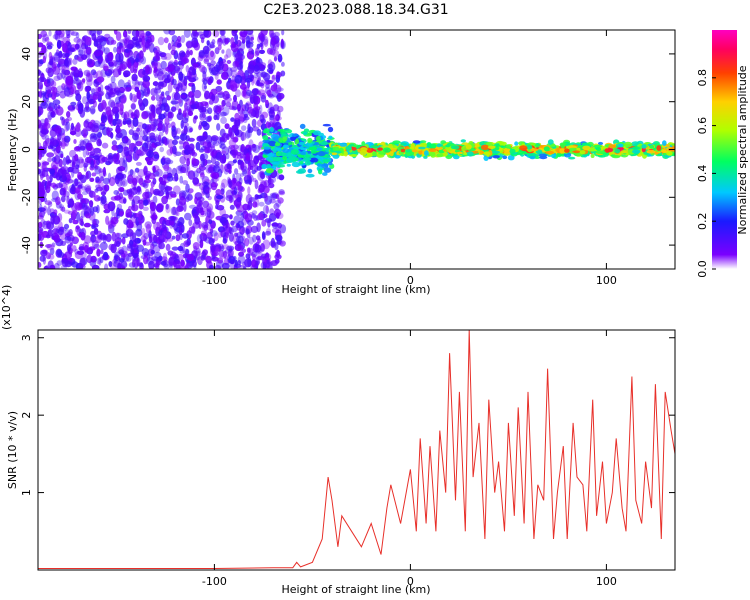 Image resolution: width=750 pixels, height=600 pixels. Describe the element at coordinates (742, 149) in the screenshot. I see `colorbar-label: Normalized spectral amplitude` at that location.